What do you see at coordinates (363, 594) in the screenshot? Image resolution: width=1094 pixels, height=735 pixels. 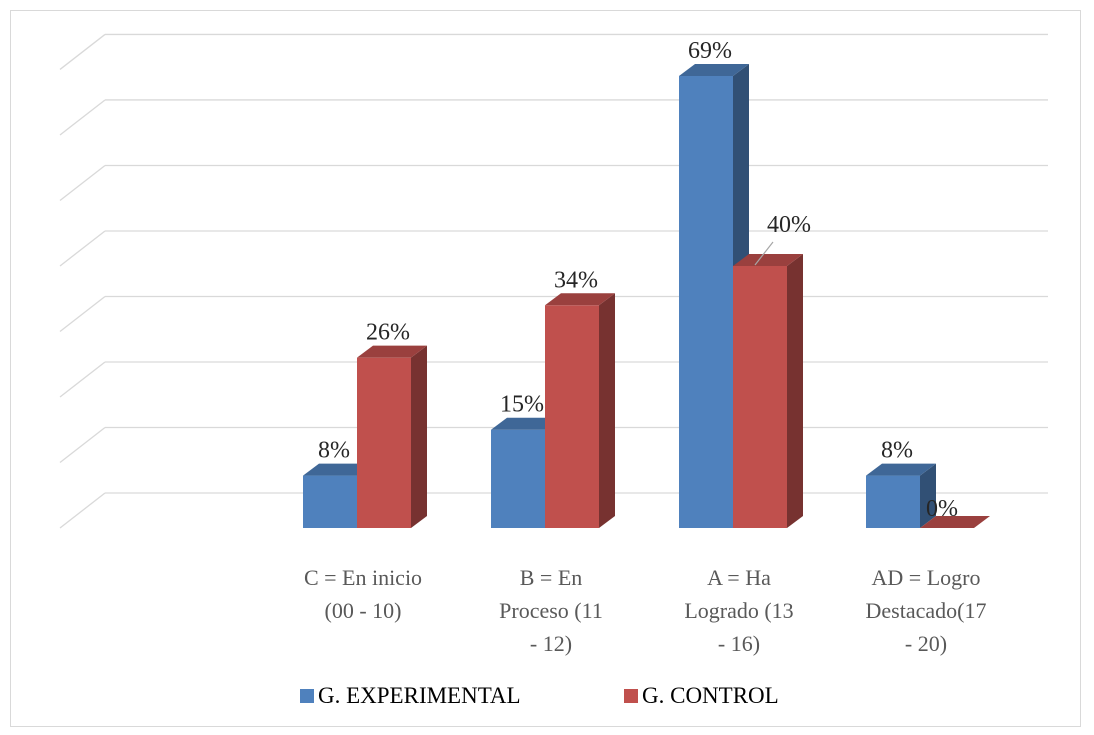 I see `category-label: C = En inicio (00 - 10)` at bounding box center [363, 594].